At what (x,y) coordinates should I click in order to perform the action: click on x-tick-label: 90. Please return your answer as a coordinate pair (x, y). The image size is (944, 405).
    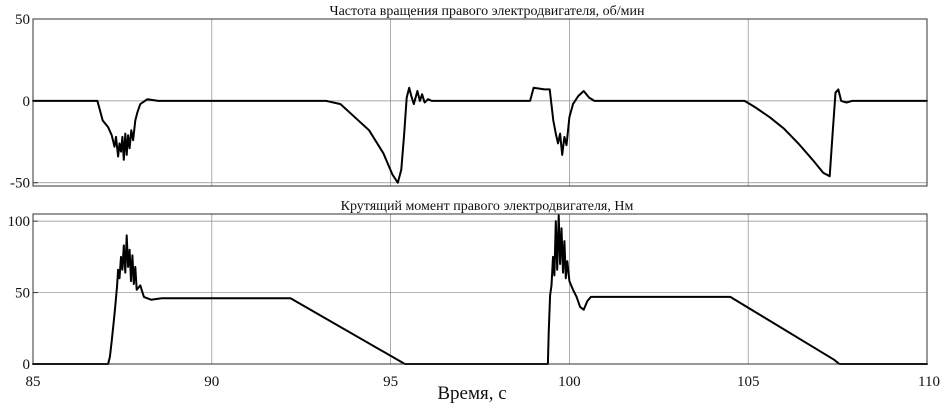
    Looking at the image, I should click on (211, 382).